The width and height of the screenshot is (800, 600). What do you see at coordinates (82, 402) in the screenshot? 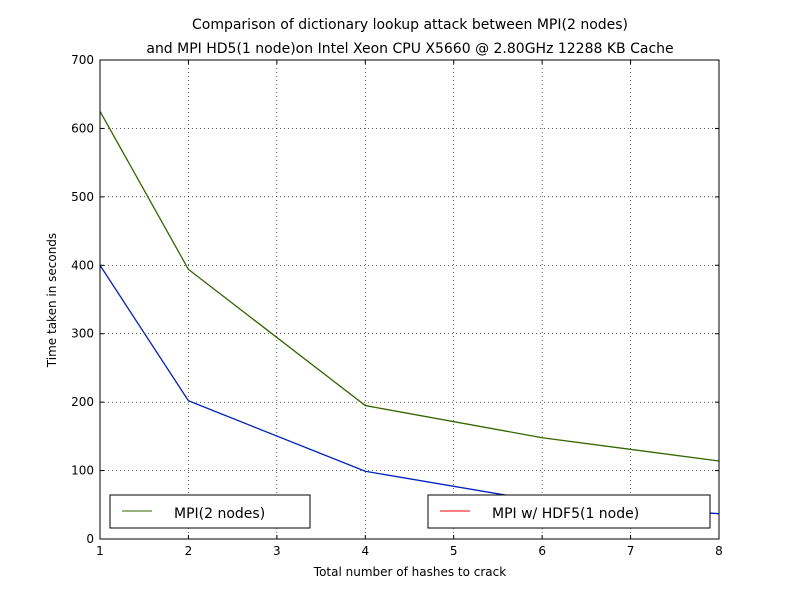
I see `y-tick-label: 200` at bounding box center [82, 402].